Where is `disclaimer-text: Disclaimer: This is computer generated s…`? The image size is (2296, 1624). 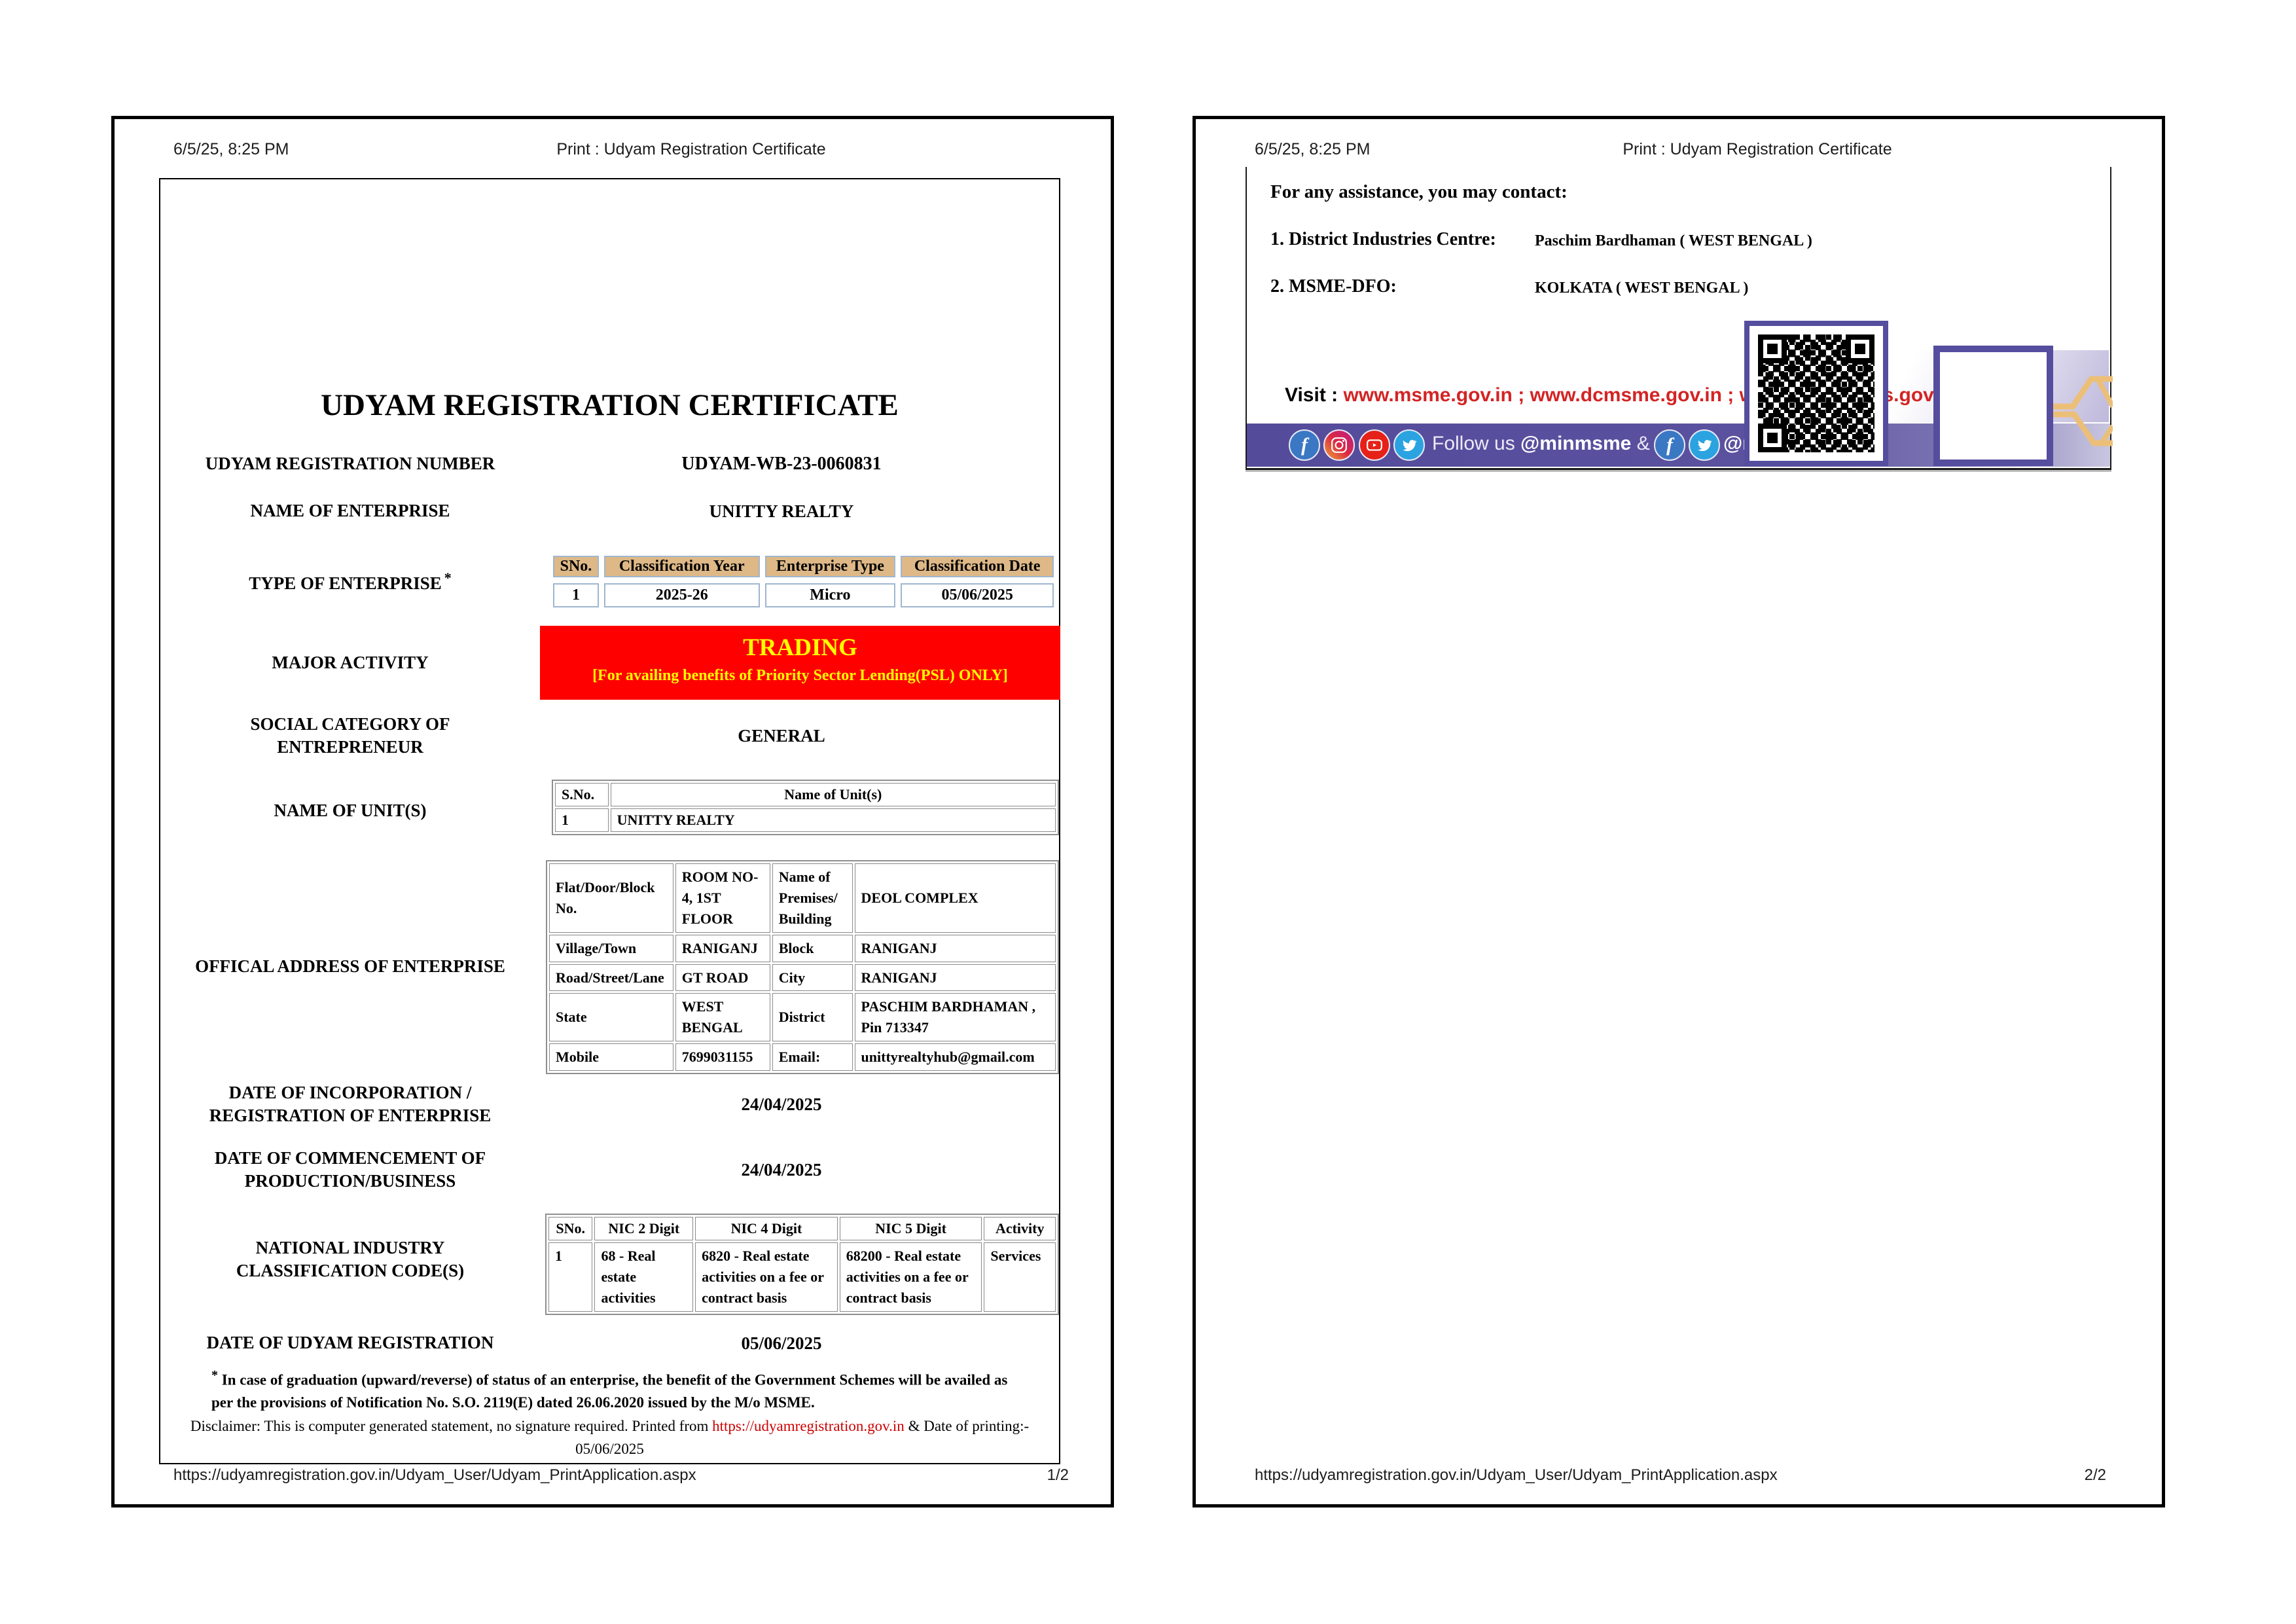 disclaimer-text: Disclaimer: This is computer generated s… is located at coordinates (451, 1426).